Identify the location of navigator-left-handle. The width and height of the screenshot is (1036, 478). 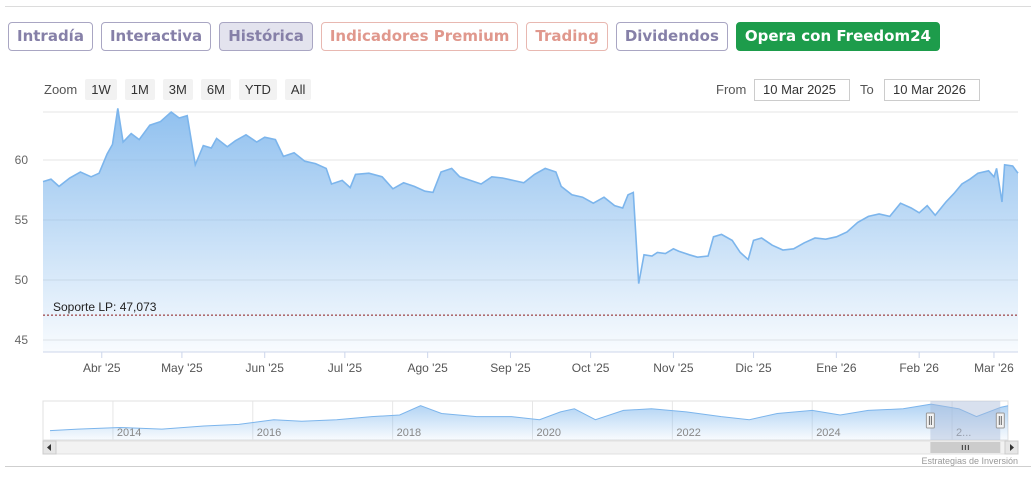
(930, 420).